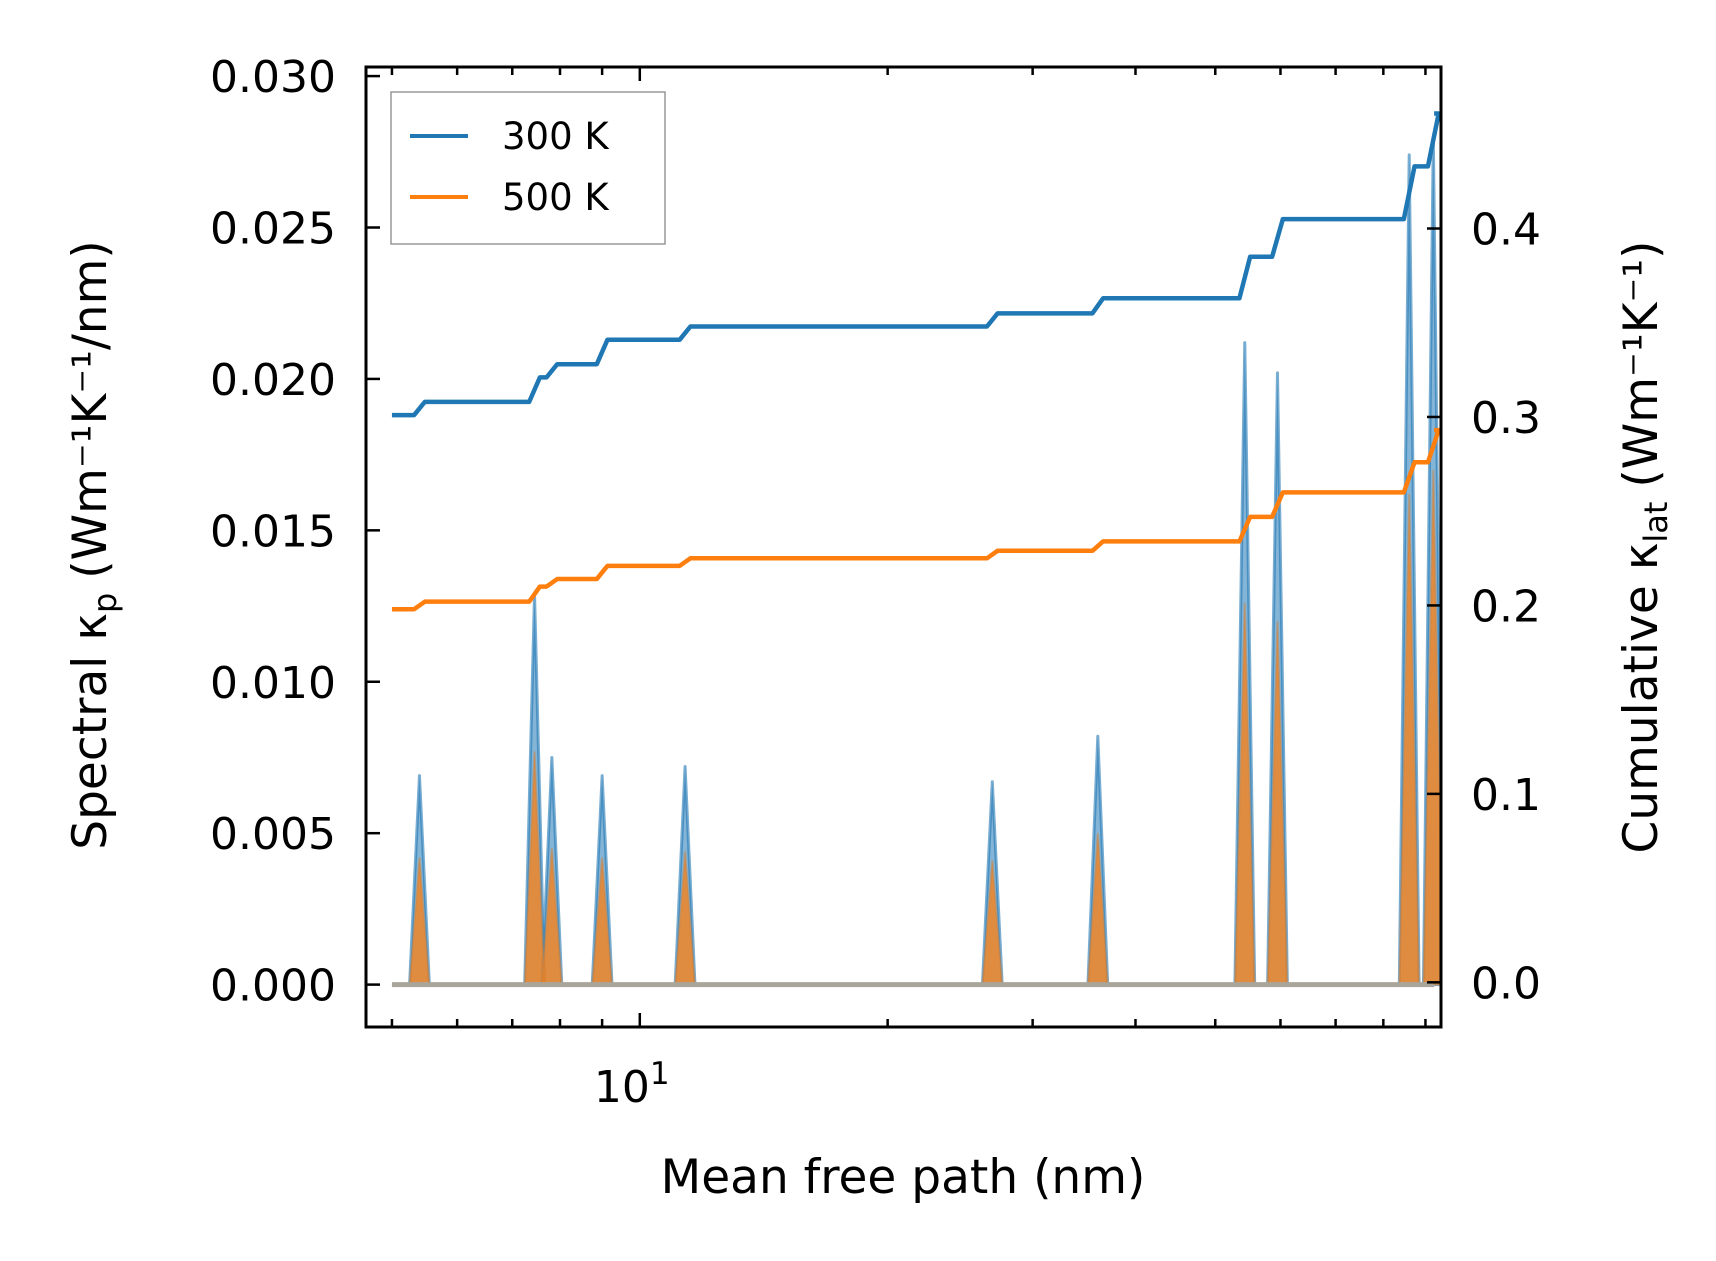  I want to click on legend-box, so click(528, 168).